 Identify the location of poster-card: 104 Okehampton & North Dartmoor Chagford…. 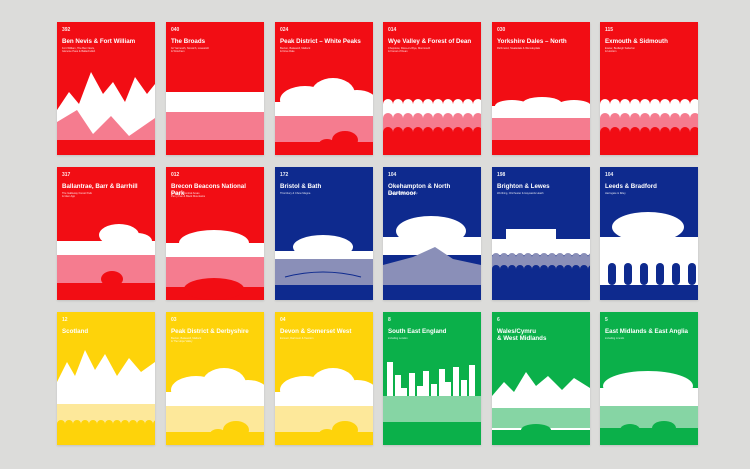
(432, 233).